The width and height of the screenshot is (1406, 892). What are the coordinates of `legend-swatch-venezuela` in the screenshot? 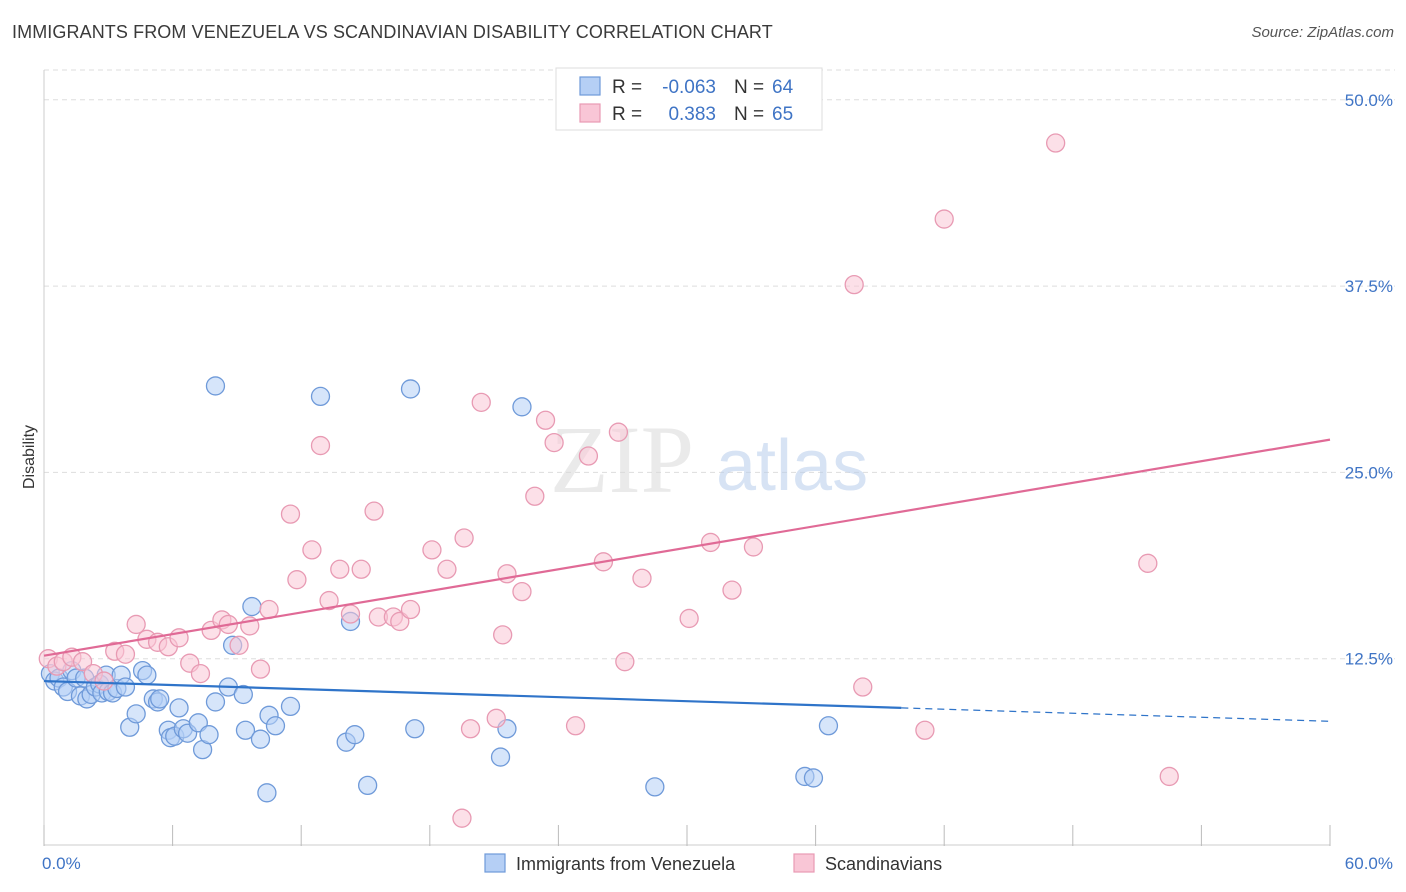 It's located at (590, 86).